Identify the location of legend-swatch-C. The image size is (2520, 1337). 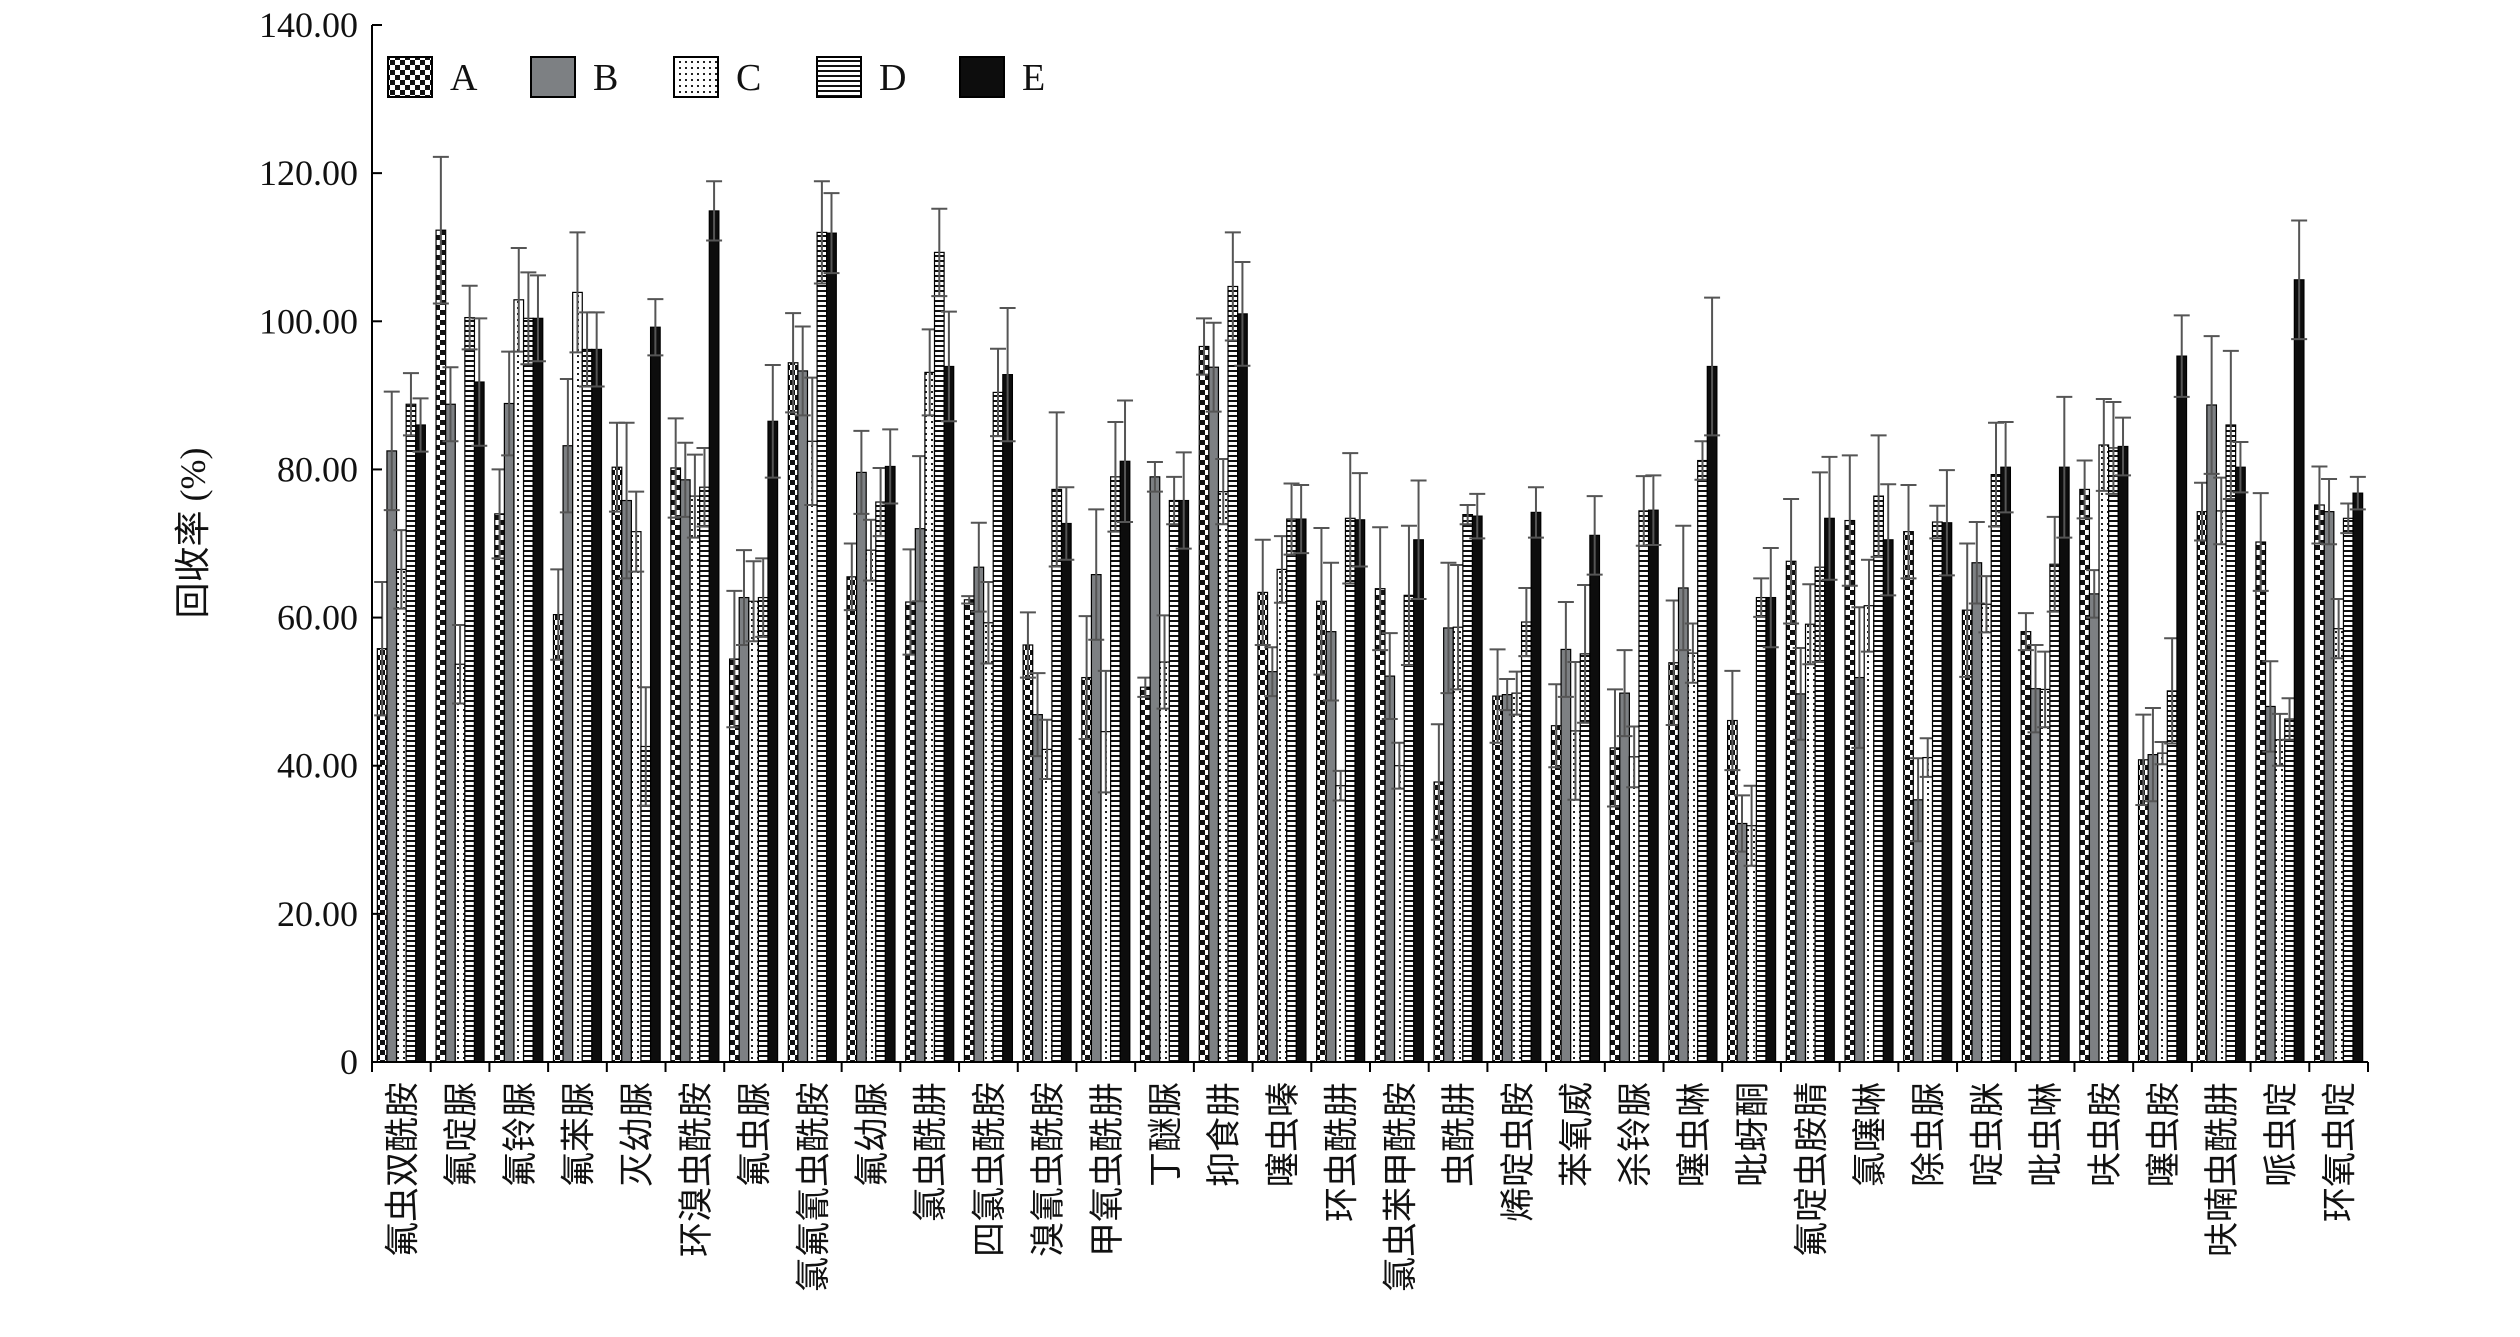
(696, 77).